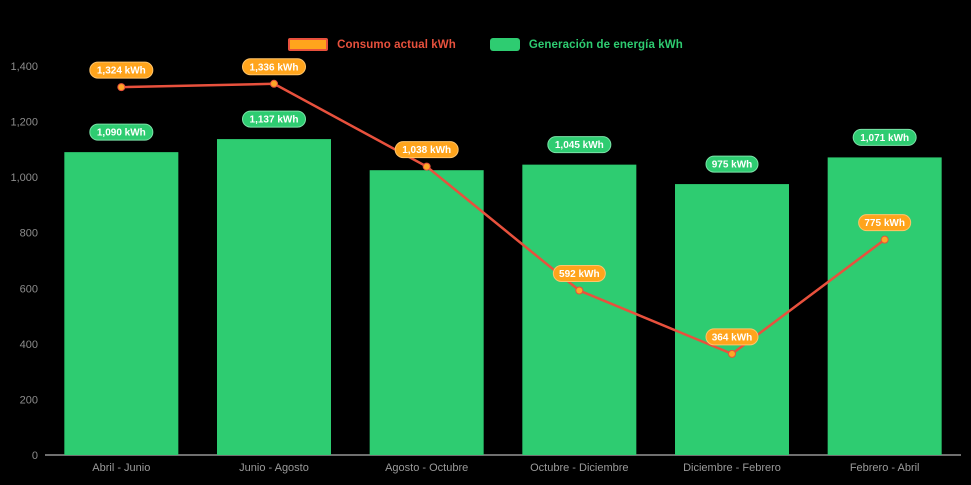 This screenshot has height=485, width=971. What do you see at coordinates (426, 468) in the screenshot?
I see `x-axis-label: Agosto - Octubre` at bounding box center [426, 468].